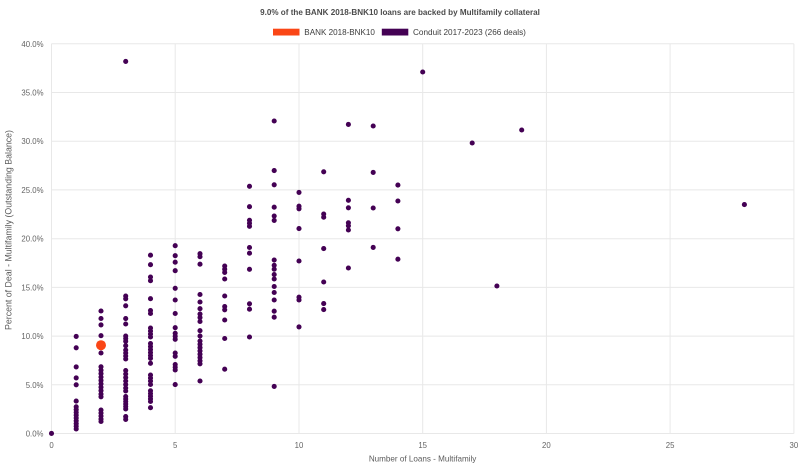 Image resolution: width=800 pixels, height=467 pixels. What do you see at coordinates (32, 44) in the screenshot?
I see `svg-text: 40.0%` at bounding box center [32, 44].